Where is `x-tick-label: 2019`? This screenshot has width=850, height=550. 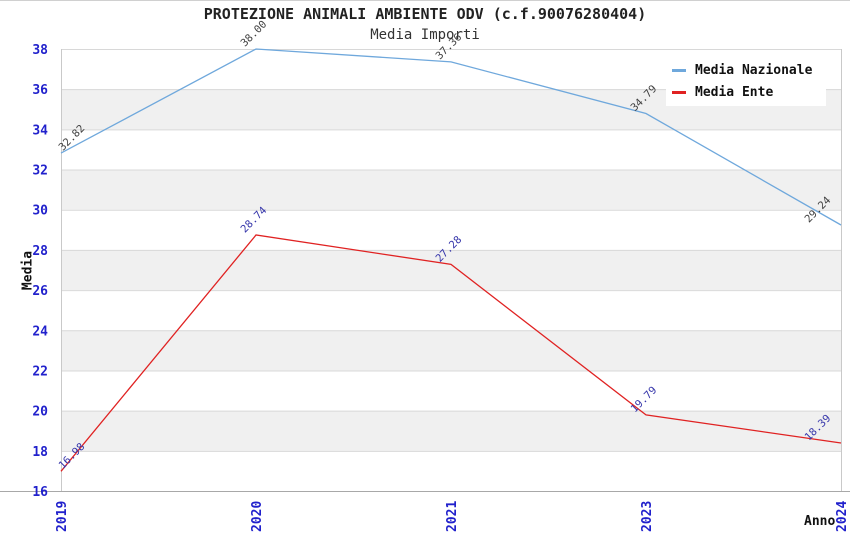
x-tick-label: 2019 is located at coordinates (62, 516).